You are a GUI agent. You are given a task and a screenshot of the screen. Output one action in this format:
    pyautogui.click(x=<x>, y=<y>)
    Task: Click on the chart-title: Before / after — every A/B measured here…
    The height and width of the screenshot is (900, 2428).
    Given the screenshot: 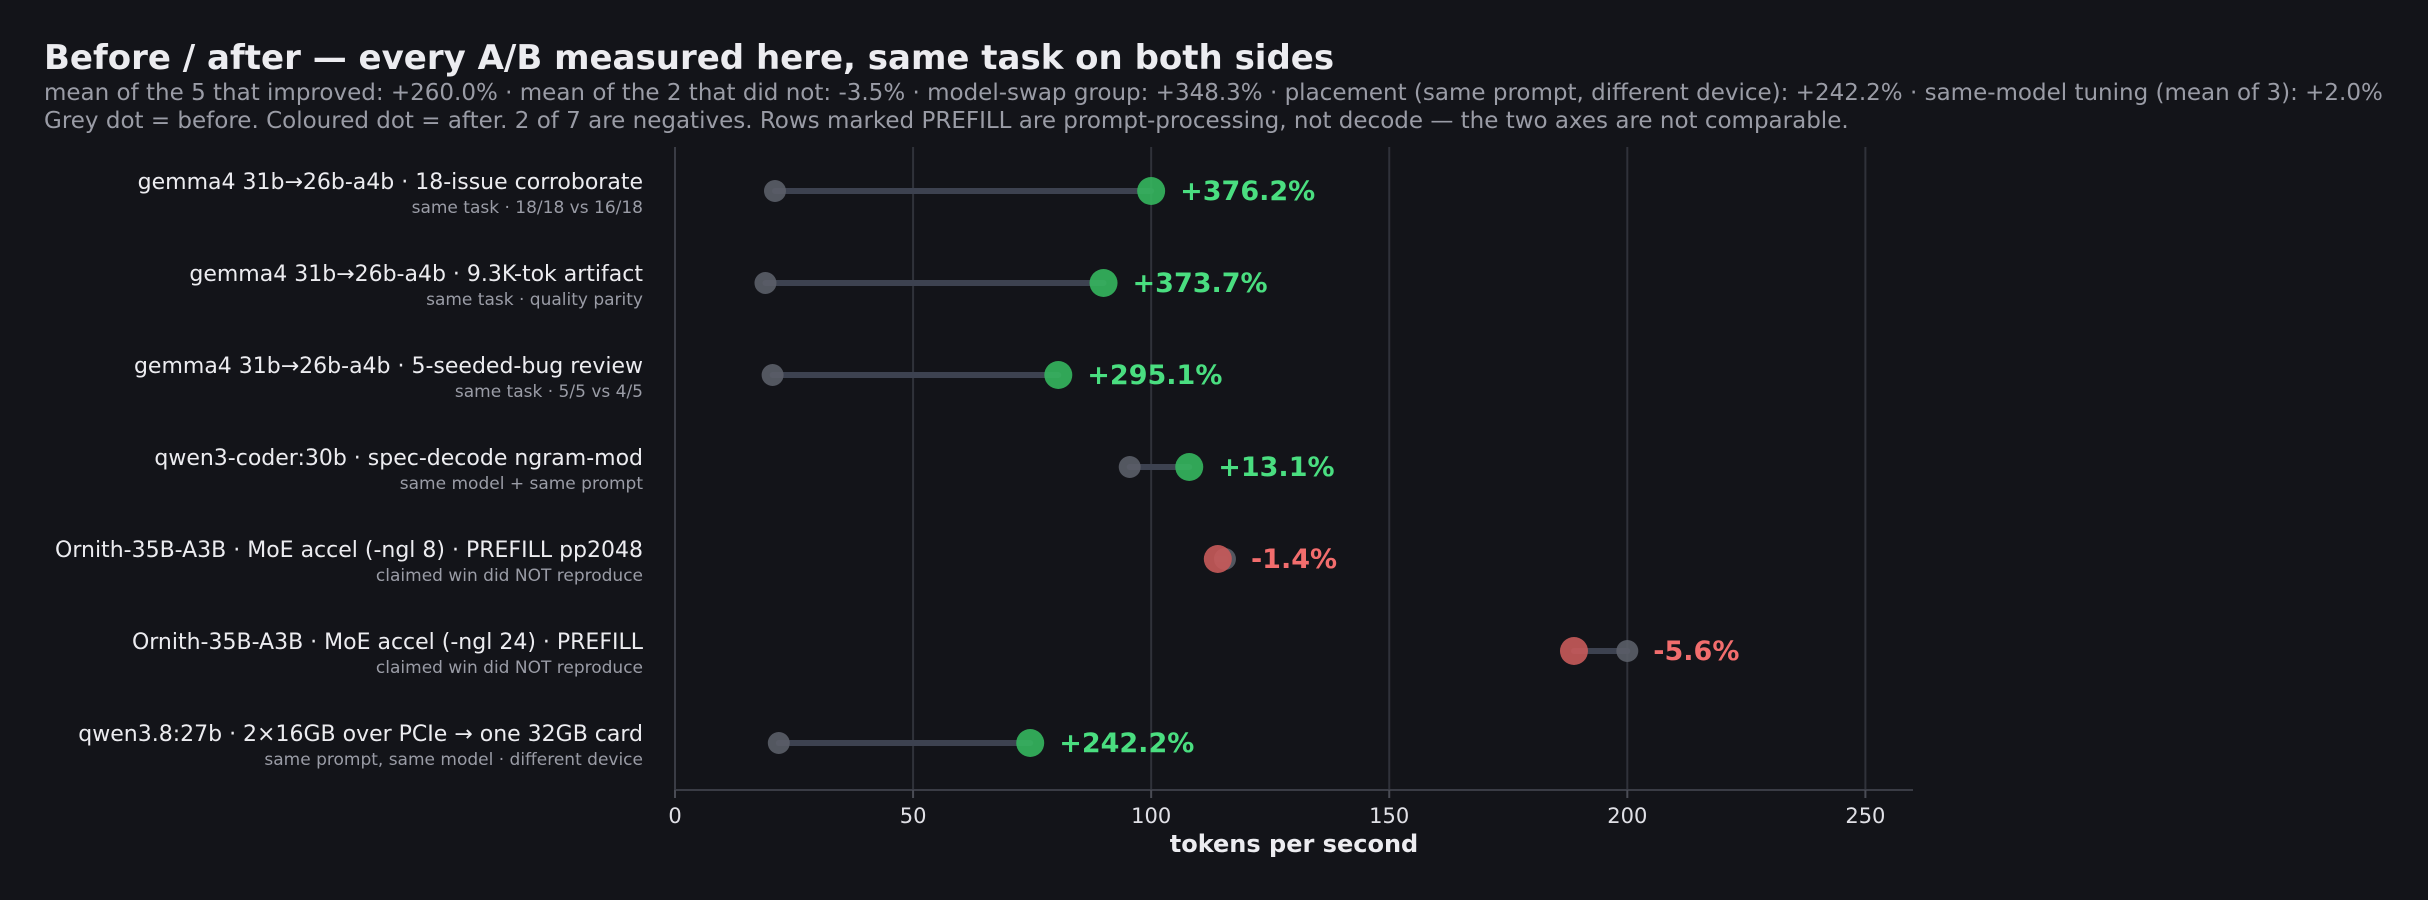 What is the action you would take?
    pyautogui.click(x=689, y=58)
    